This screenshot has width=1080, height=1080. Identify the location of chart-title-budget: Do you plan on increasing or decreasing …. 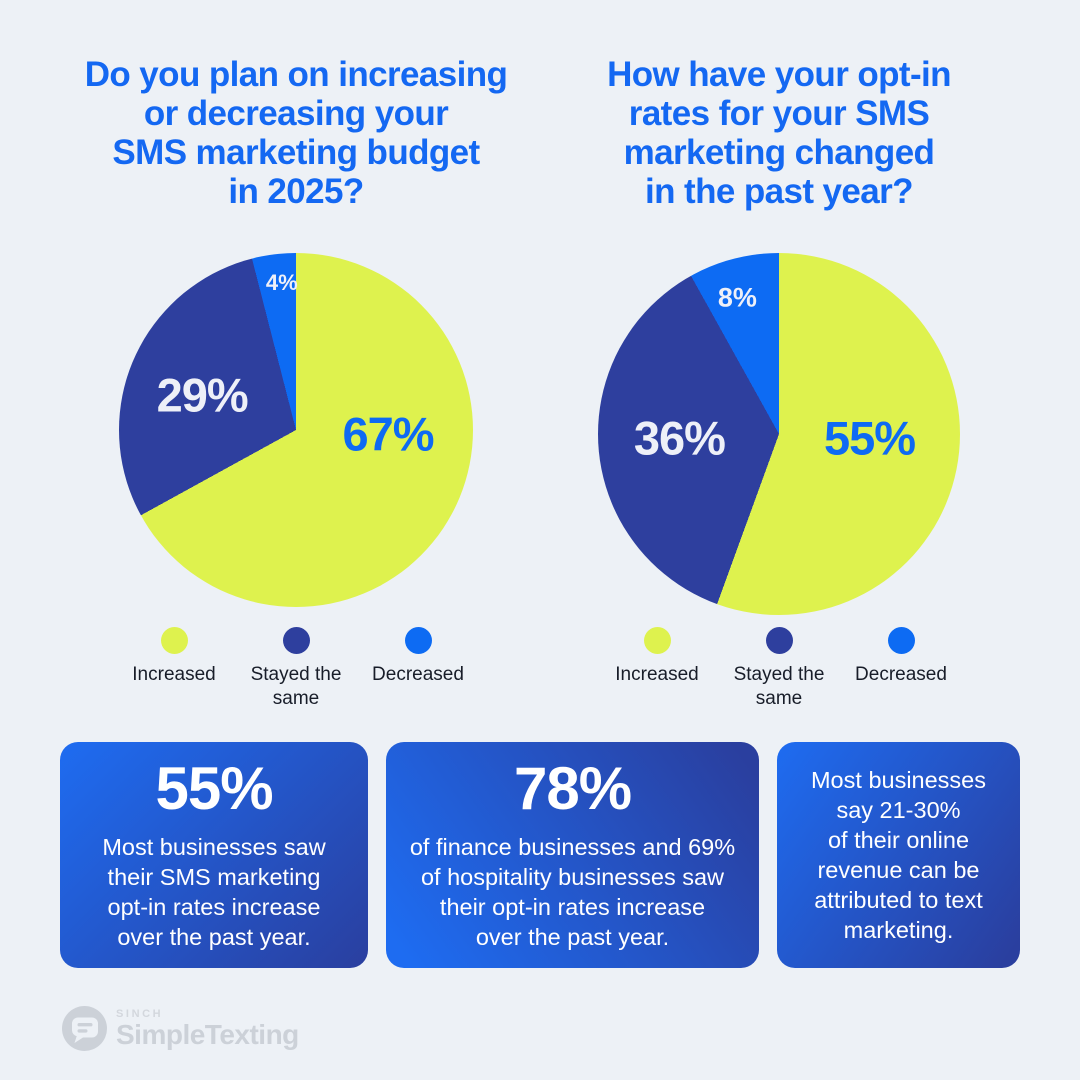
(296, 133).